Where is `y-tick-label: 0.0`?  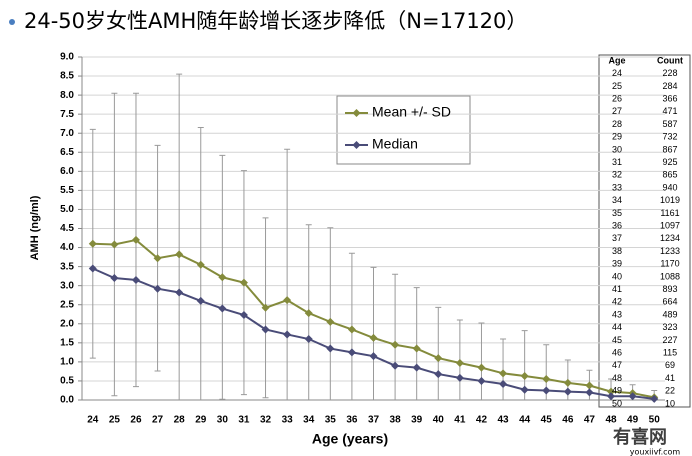
y-tick-label: 0.0 is located at coordinates (67, 400).